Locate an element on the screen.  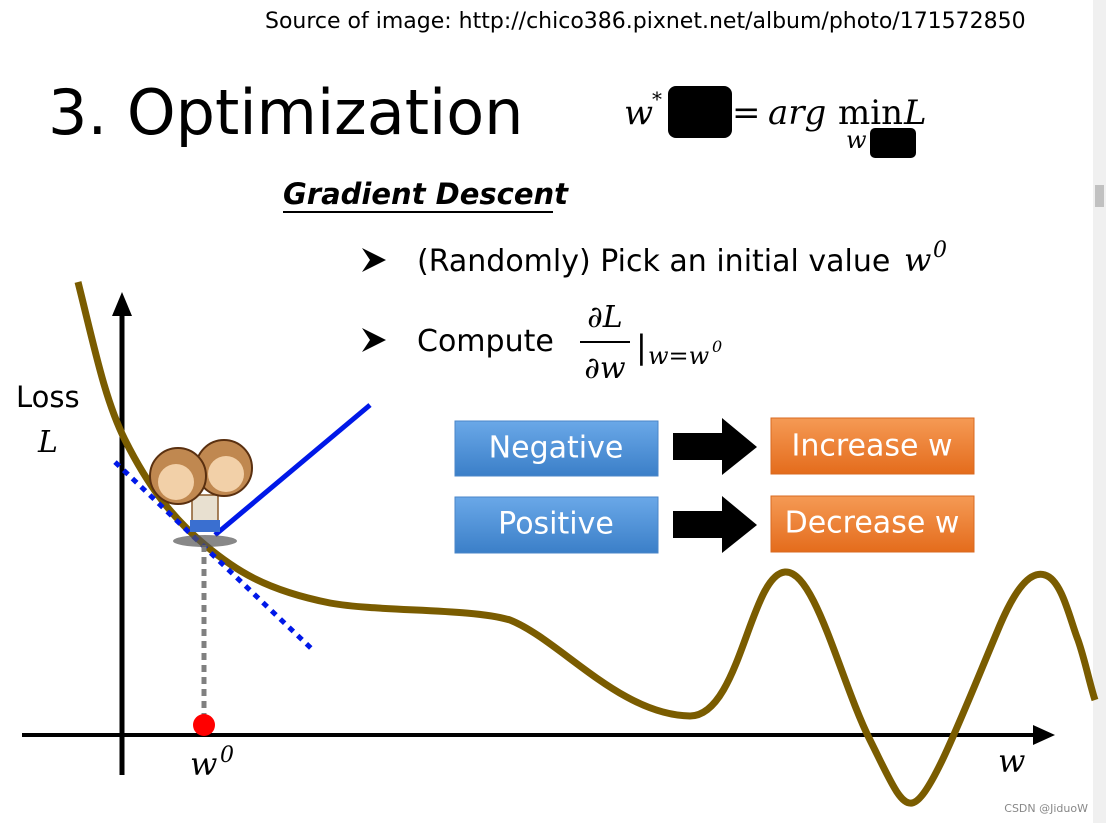
formula-lhs: w is located at coordinates (638, 113).